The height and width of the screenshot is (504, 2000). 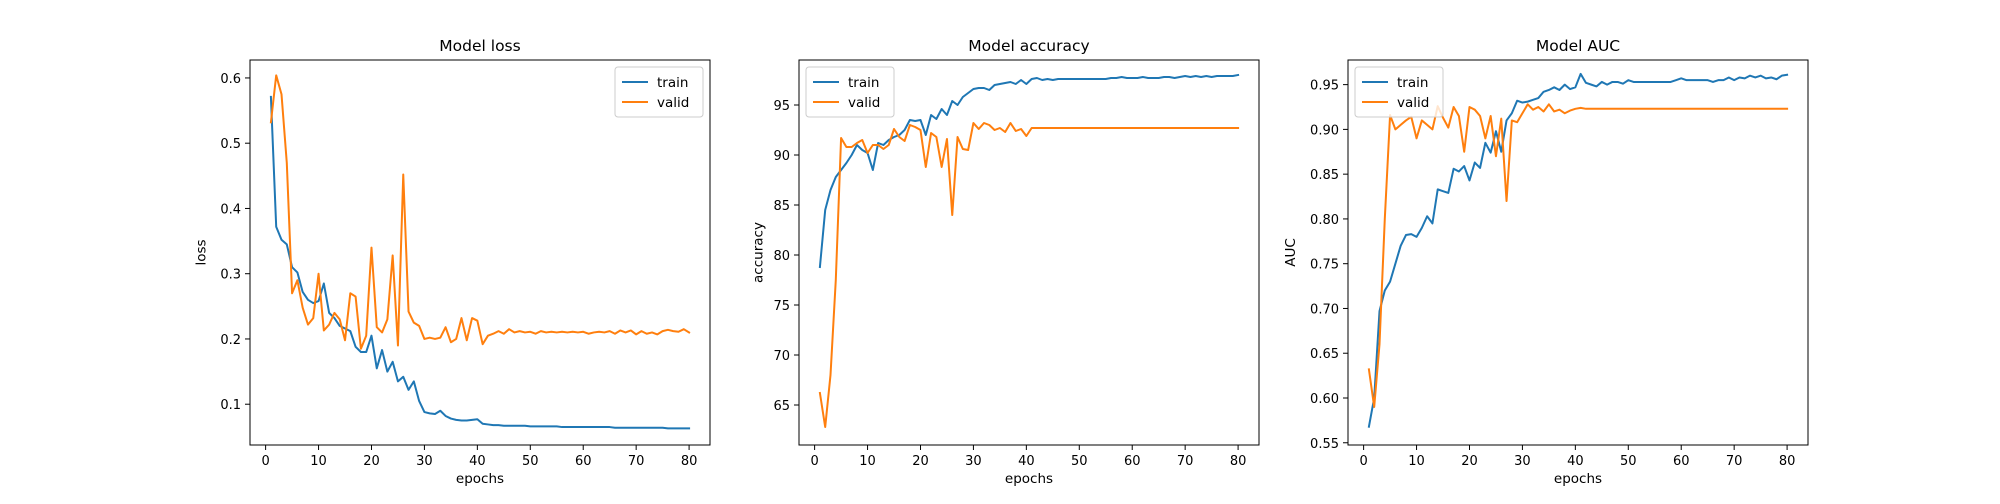 What do you see at coordinates (759, 252) in the screenshot?
I see `y-axis-label: accuracy` at bounding box center [759, 252].